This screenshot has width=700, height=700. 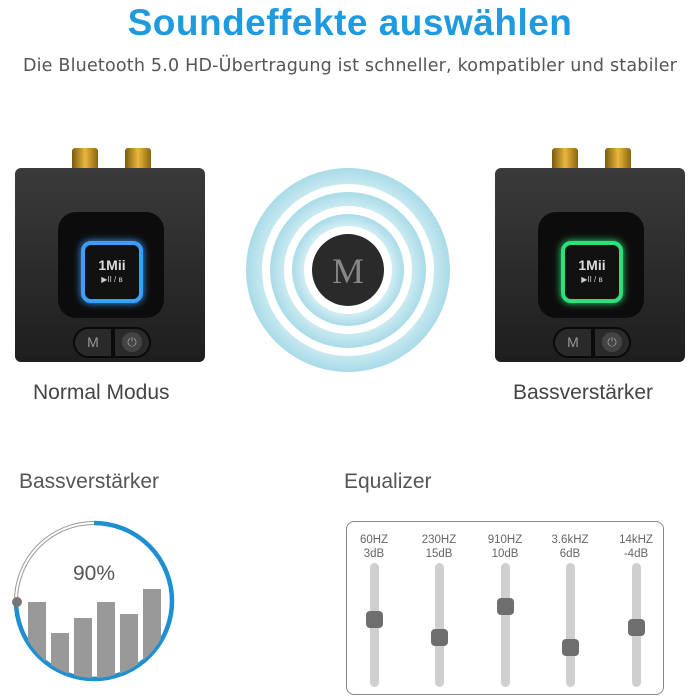 What do you see at coordinates (350, 22) in the screenshot?
I see `page-title: Soundeffekte auswählen` at bounding box center [350, 22].